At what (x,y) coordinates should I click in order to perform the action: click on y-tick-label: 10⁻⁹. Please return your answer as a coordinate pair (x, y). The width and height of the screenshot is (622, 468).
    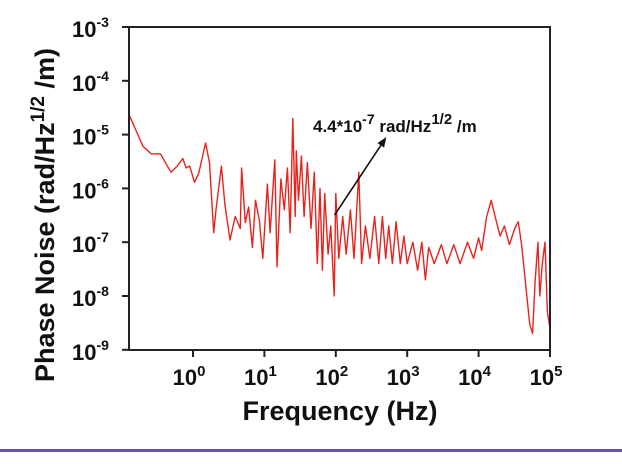
    Looking at the image, I should click on (90, 351).